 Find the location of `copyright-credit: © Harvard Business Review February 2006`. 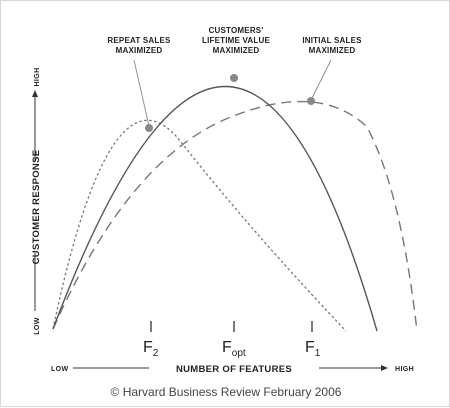

copyright-credit: © Harvard Business Review February 2006 is located at coordinates (226, 392).